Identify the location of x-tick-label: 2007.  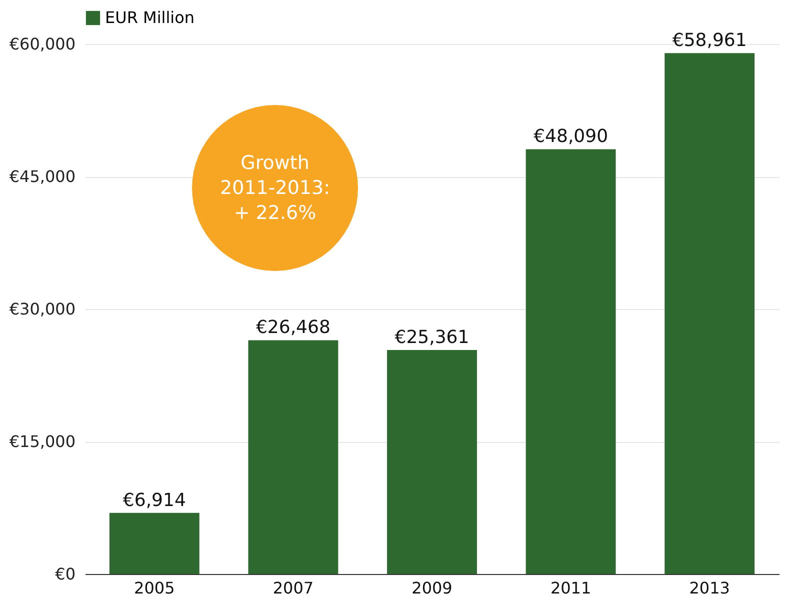
(293, 588).